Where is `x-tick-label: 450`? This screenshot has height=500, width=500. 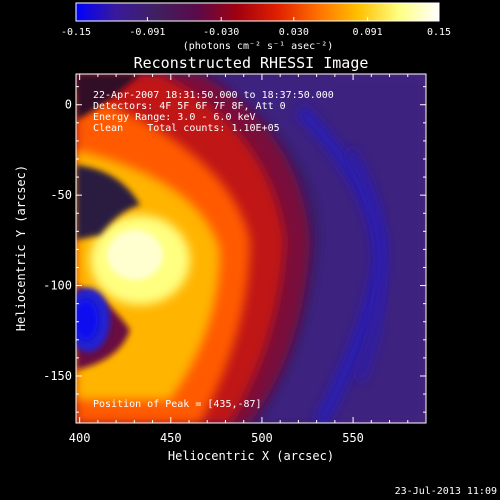
x-tick-label: 450 is located at coordinates (171, 438).